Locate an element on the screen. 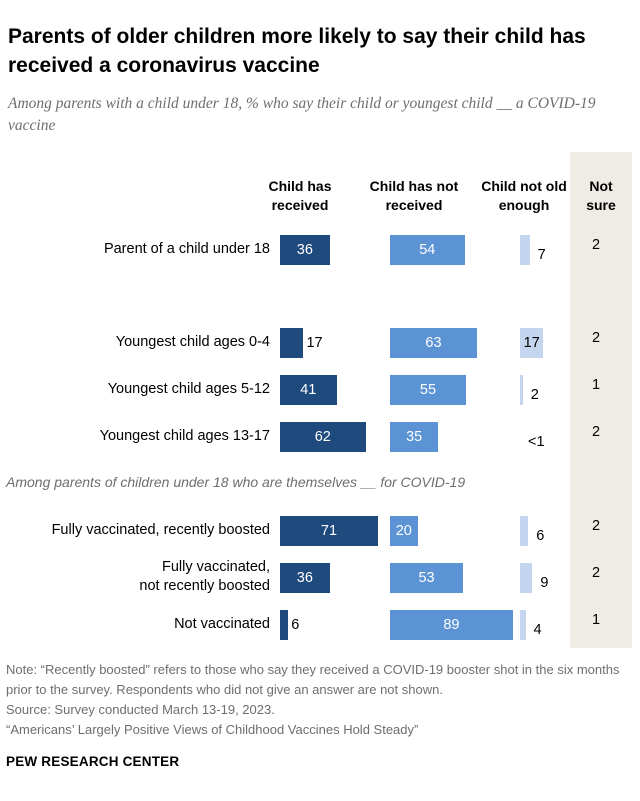 The image size is (640, 801). value-received: 62 is located at coordinates (322, 437).